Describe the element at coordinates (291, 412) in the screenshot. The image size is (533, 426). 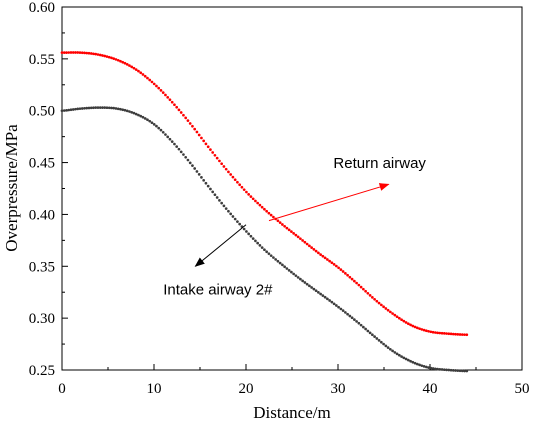
I see `x-axis-title: Distance/m` at that location.